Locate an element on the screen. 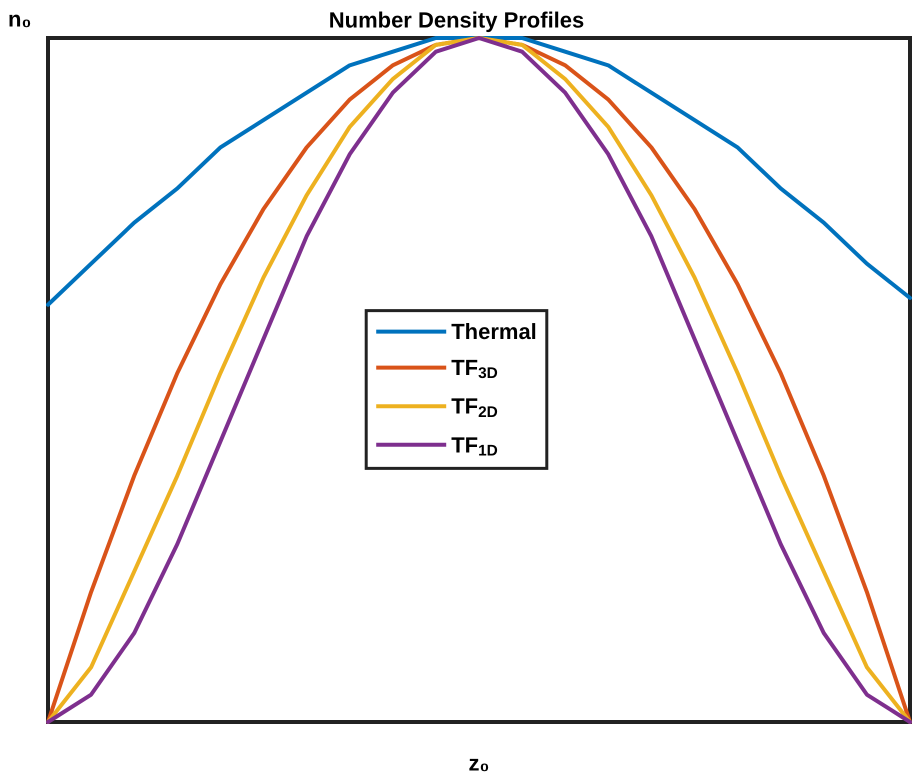  x-axis-title: z₀ is located at coordinates (479, 763).